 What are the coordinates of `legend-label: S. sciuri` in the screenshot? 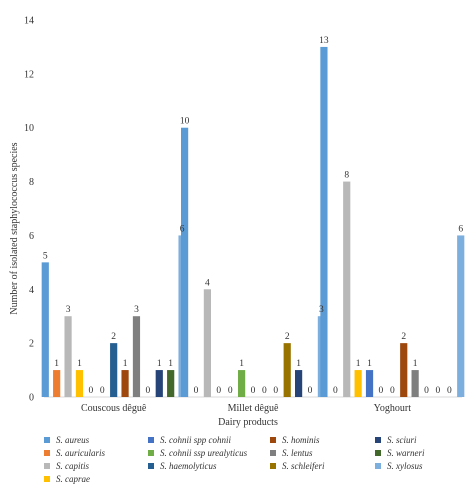 It's located at (402, 440).